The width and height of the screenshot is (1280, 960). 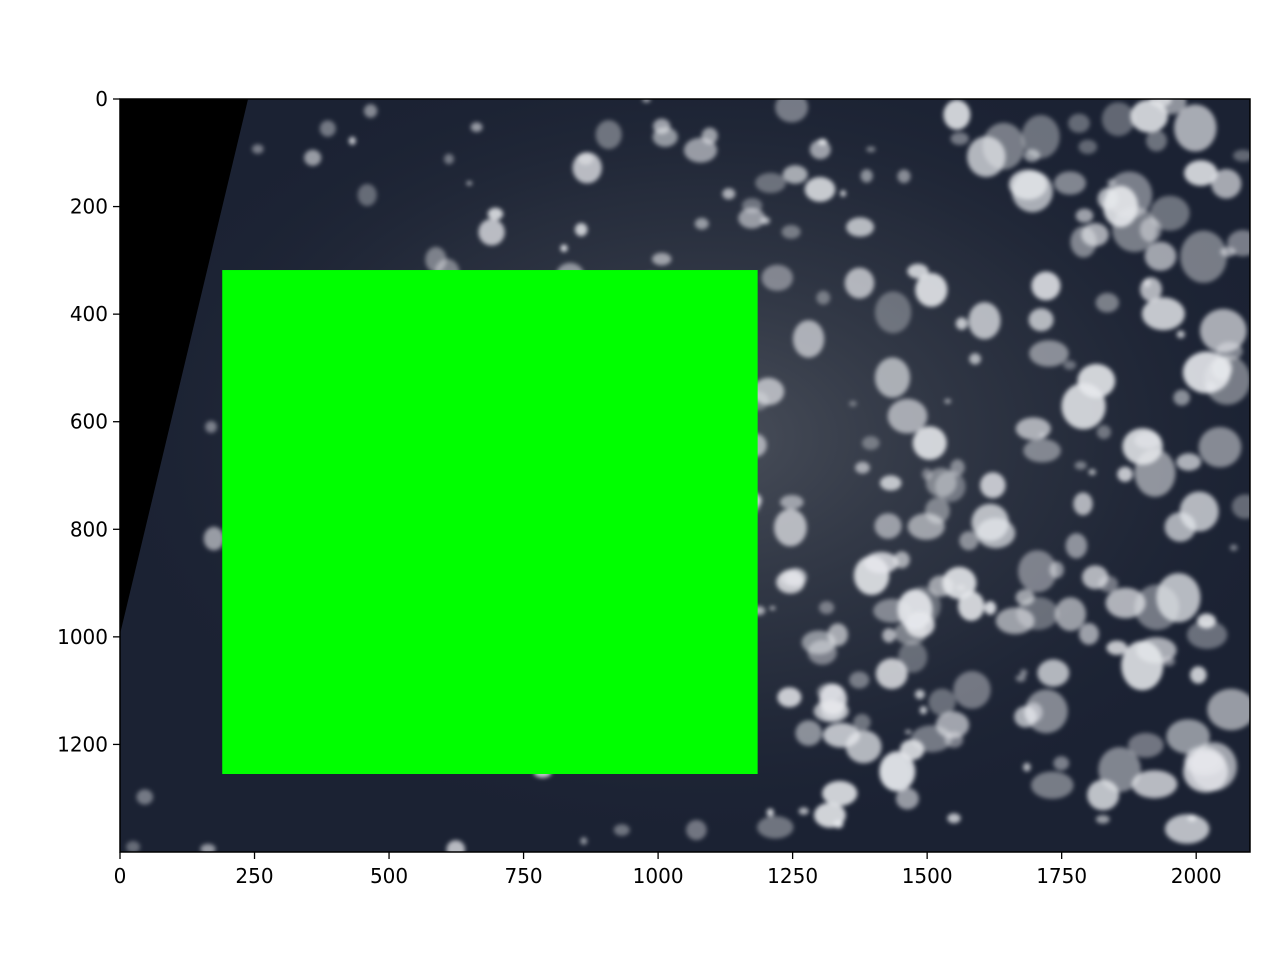 What do you see at coordinates (389, 876) in the screenshot?
I see `x-tick-label: 500` at bounding box center [389, 876].